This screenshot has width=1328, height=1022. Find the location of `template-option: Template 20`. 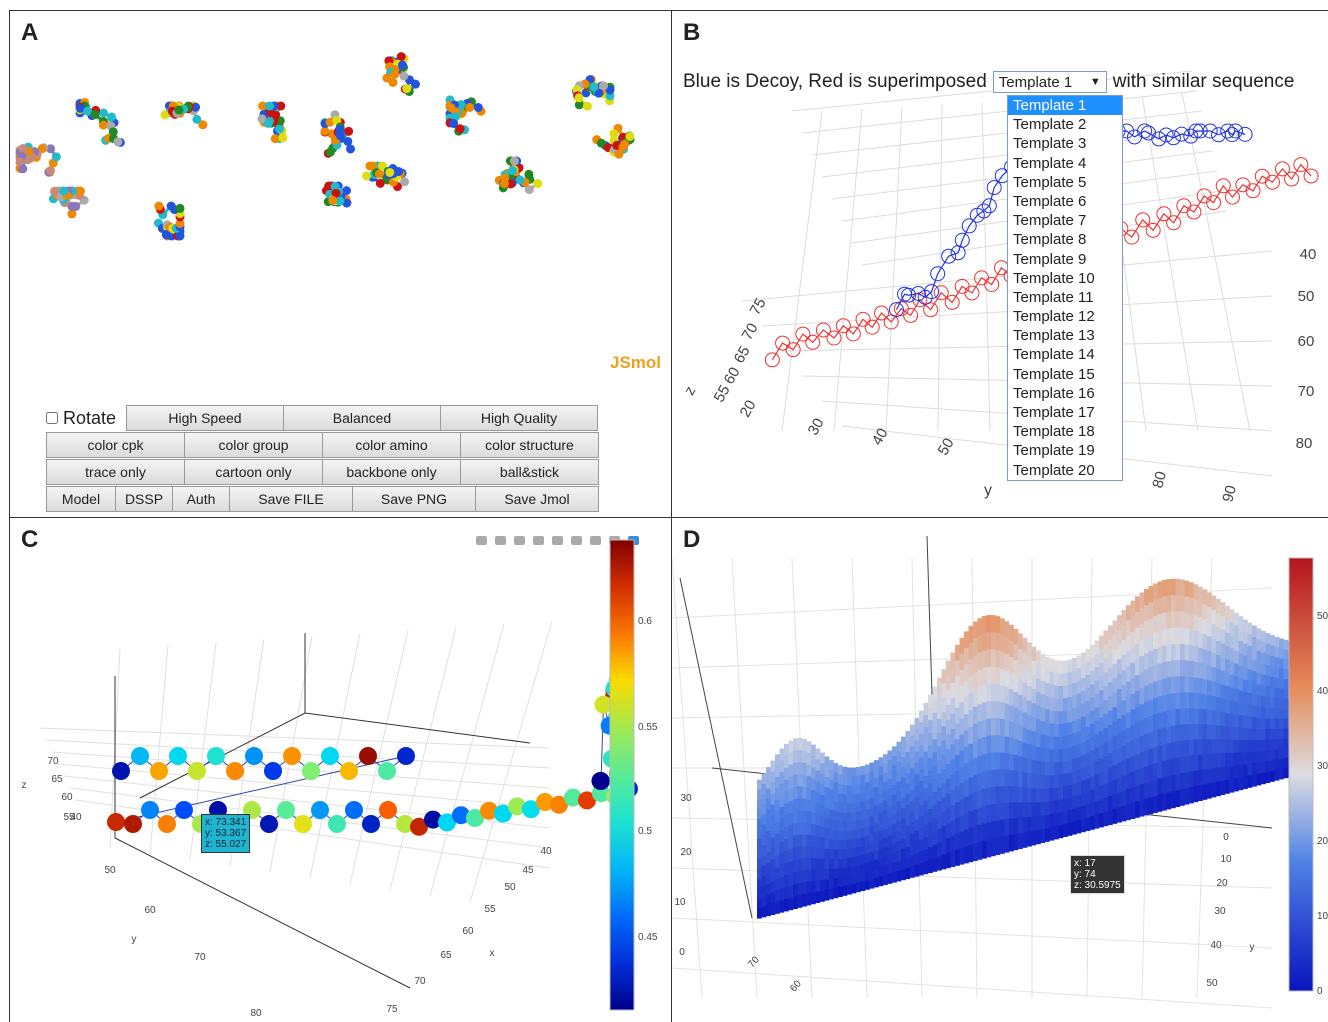

template-option: Template 20 is located at coordinates (1054, 470).